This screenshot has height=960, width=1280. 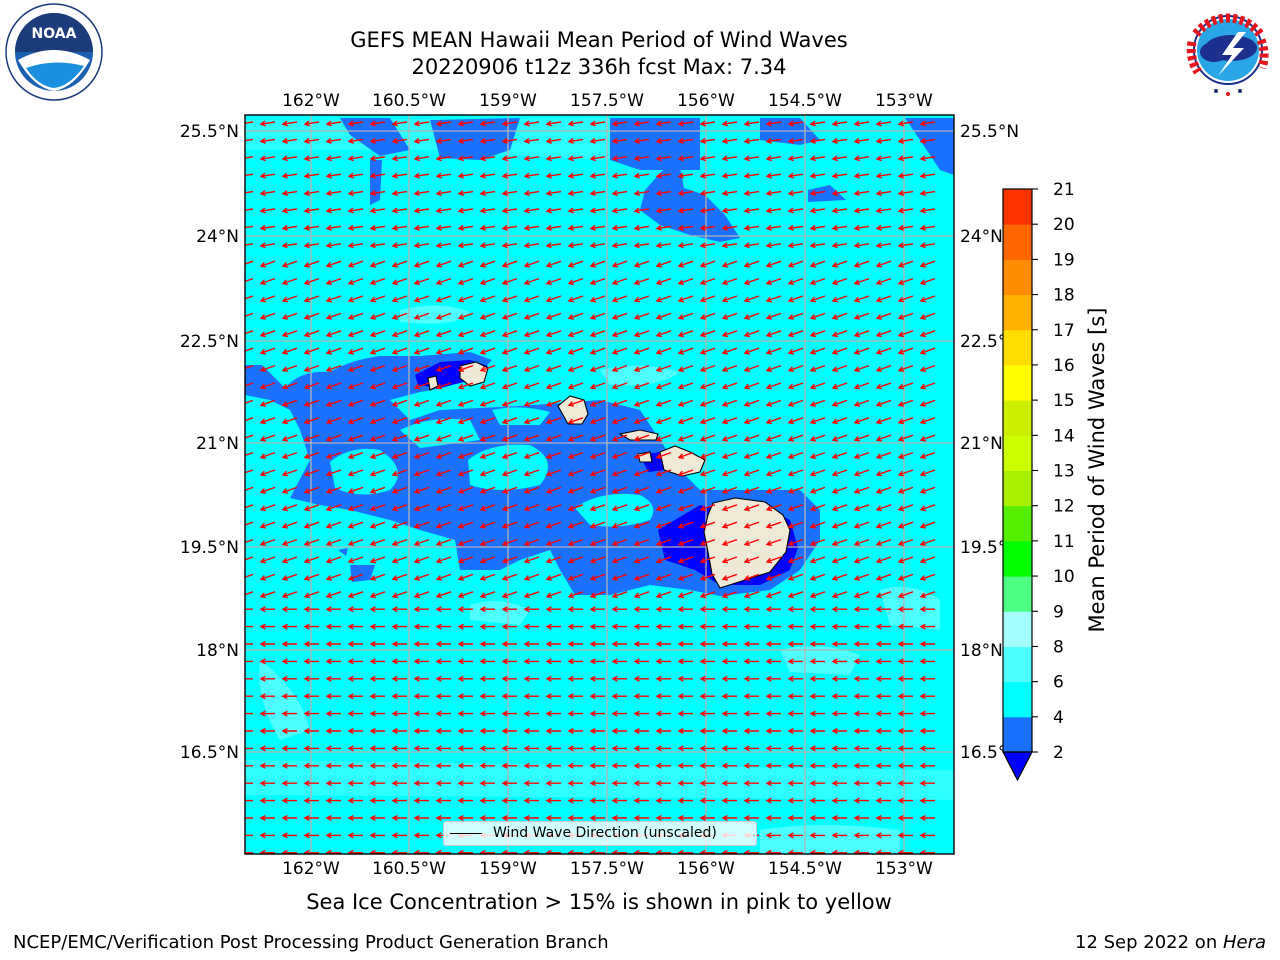 What do you see at coordinates (904, 101) in the screenshot?
I see `lon-tick-label: 153°W` at bounding box center [904, 101].